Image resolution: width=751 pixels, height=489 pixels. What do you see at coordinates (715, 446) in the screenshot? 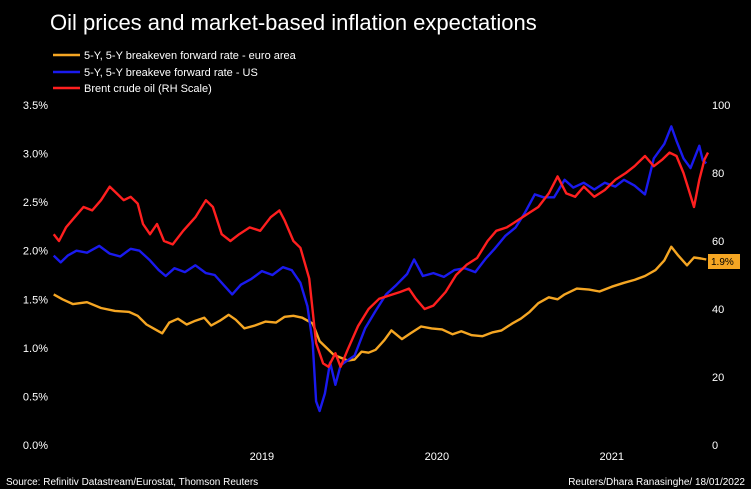
I see `y-right-tick-label: 0` at bounding box center [715, 446].